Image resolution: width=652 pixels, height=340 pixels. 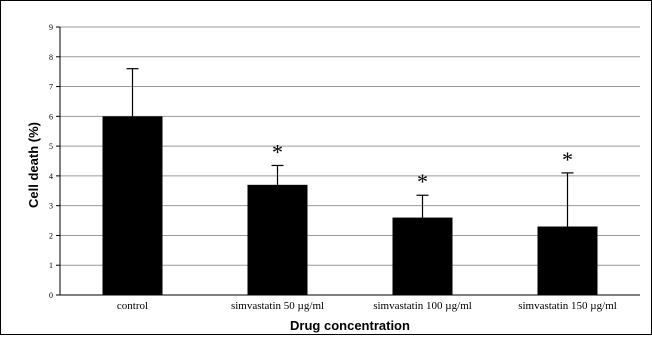 I want to click on y-tick-label: 5, so click(x=51, y=146).